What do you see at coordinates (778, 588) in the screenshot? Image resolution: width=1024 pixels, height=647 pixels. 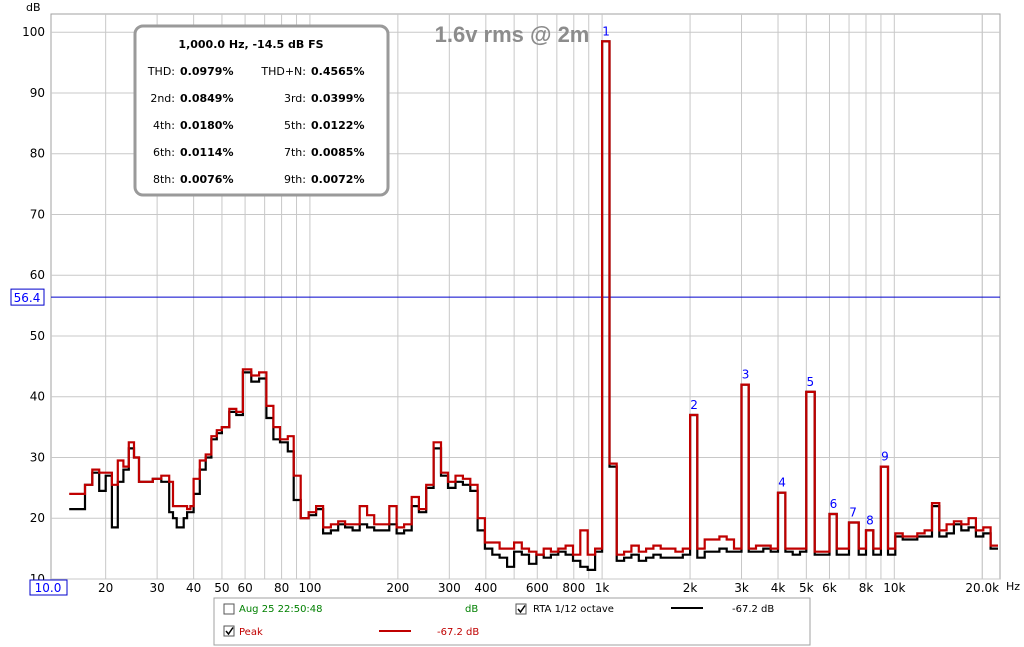 I see `x-tick-label: 4k` at bounding box center [778, 588].